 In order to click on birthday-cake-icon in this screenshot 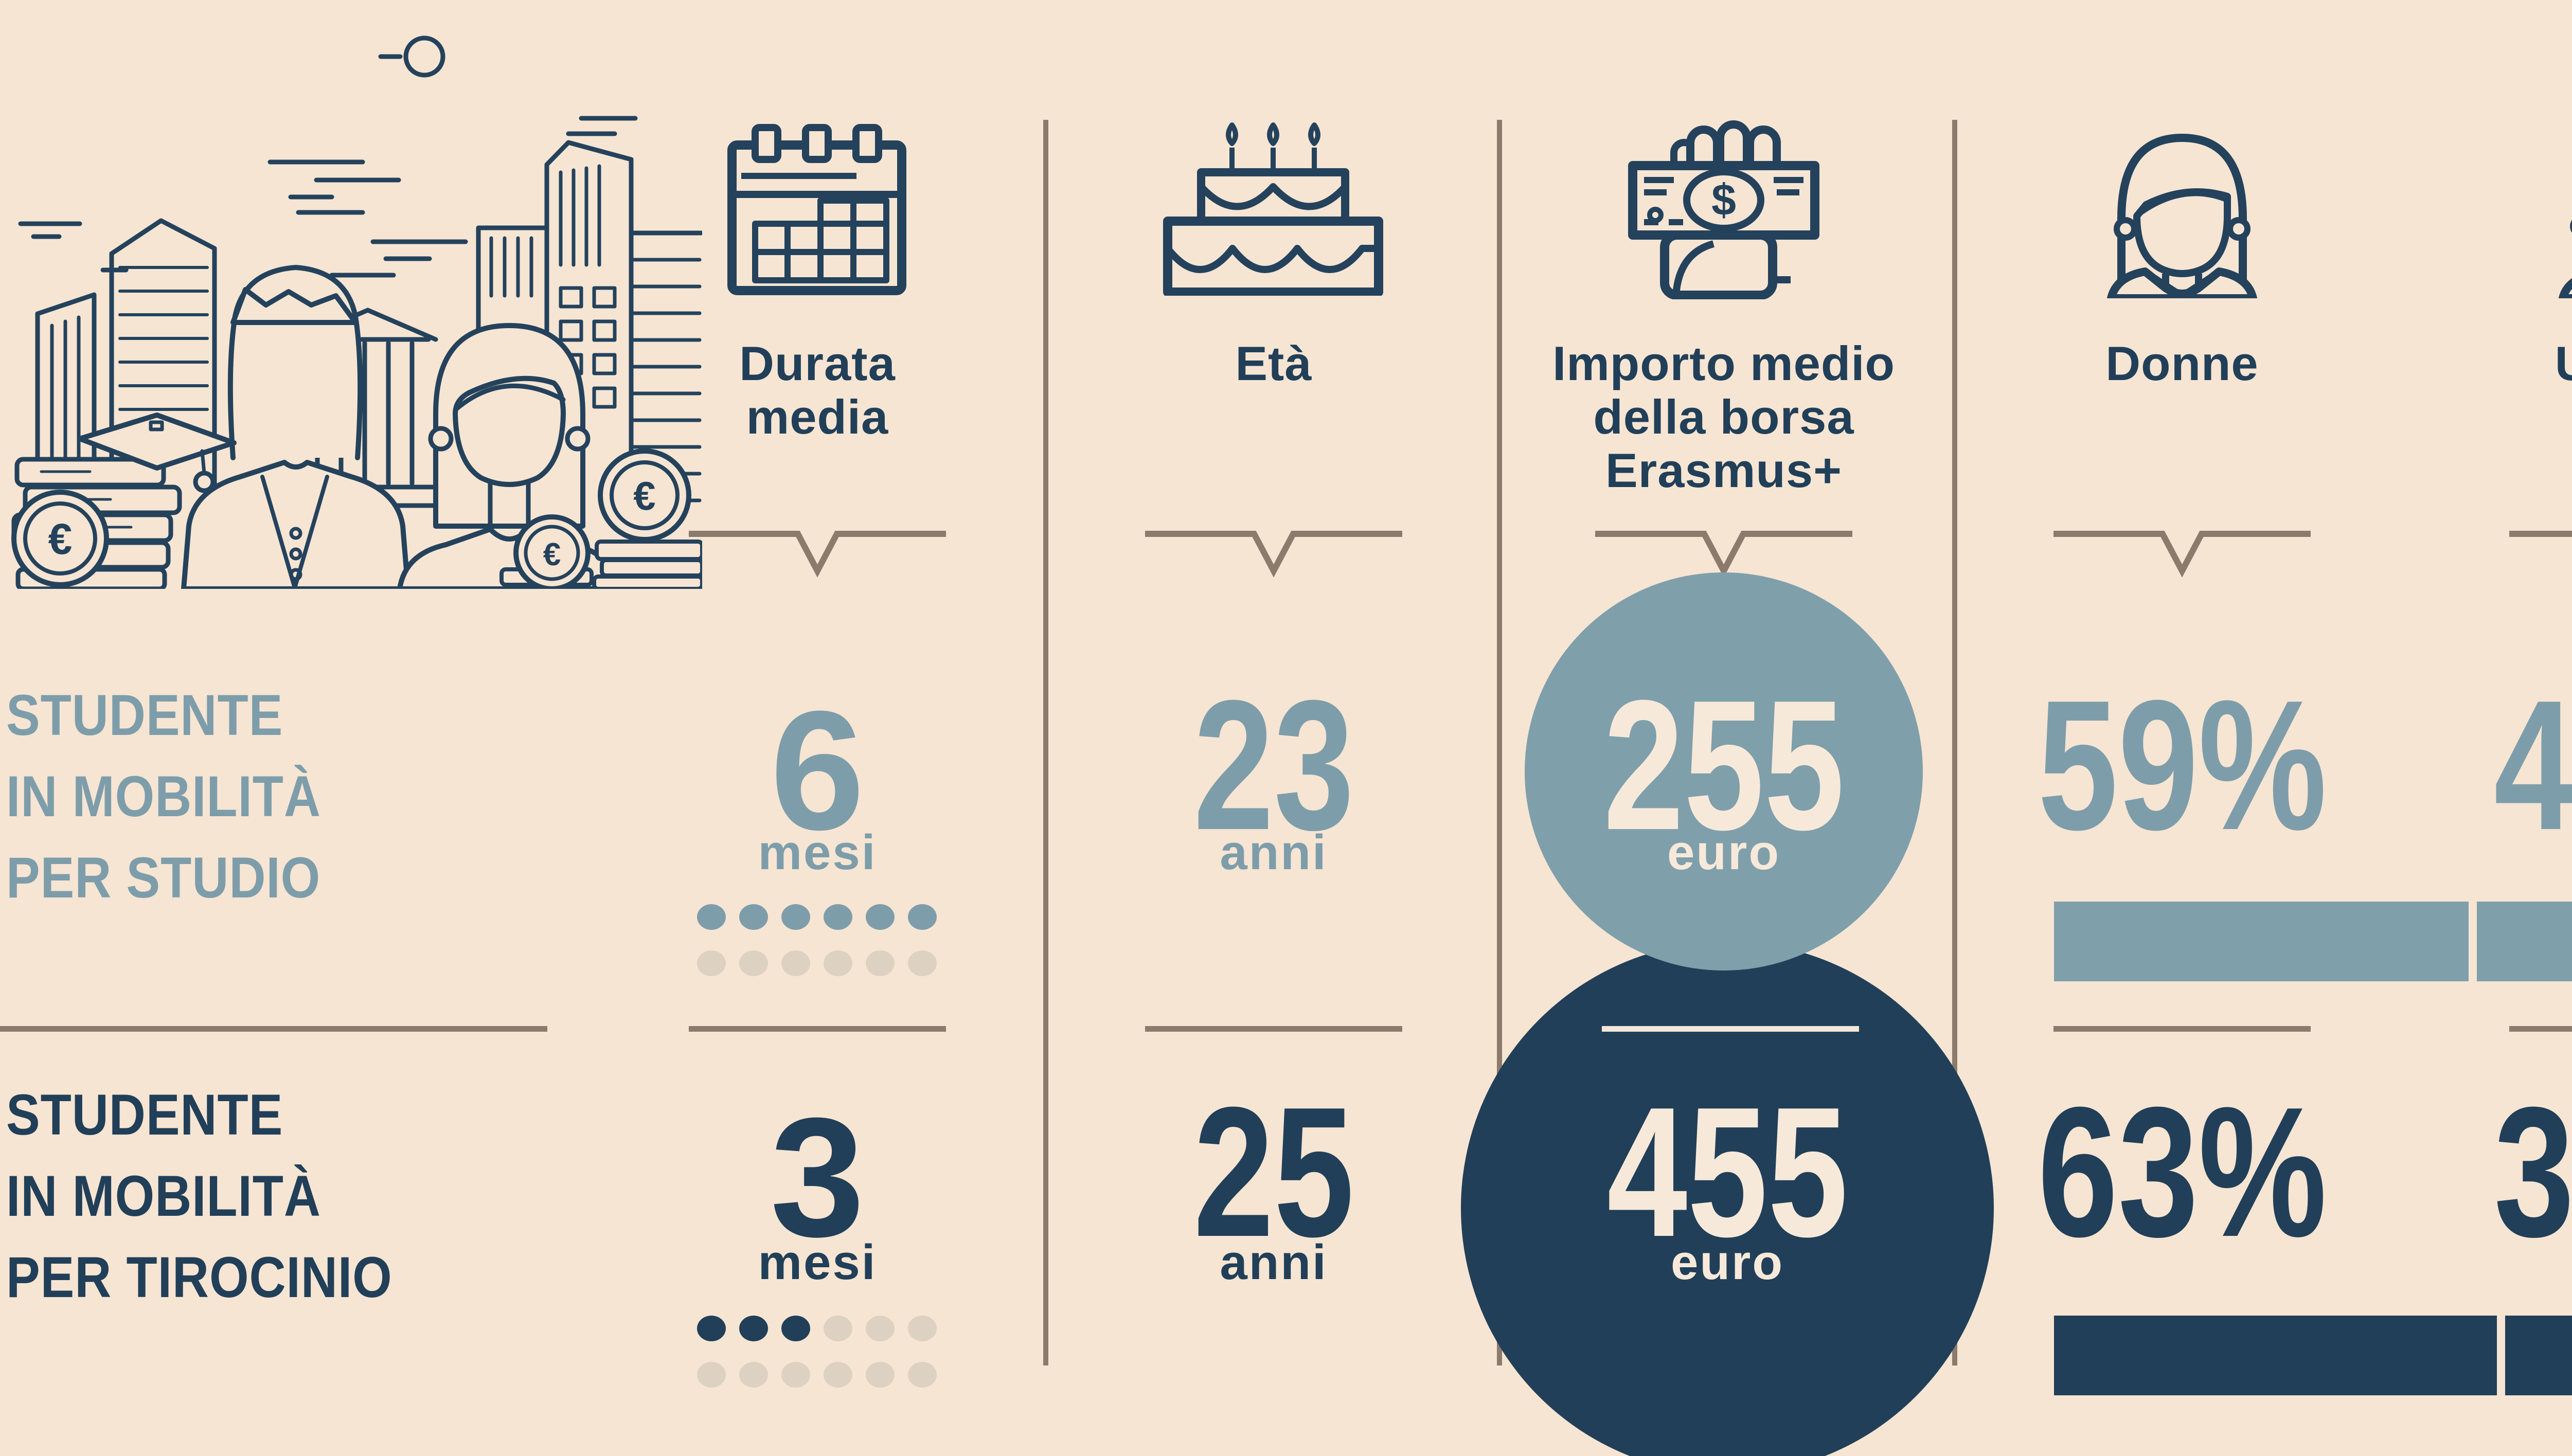, I will do `click(1273, 208)`.